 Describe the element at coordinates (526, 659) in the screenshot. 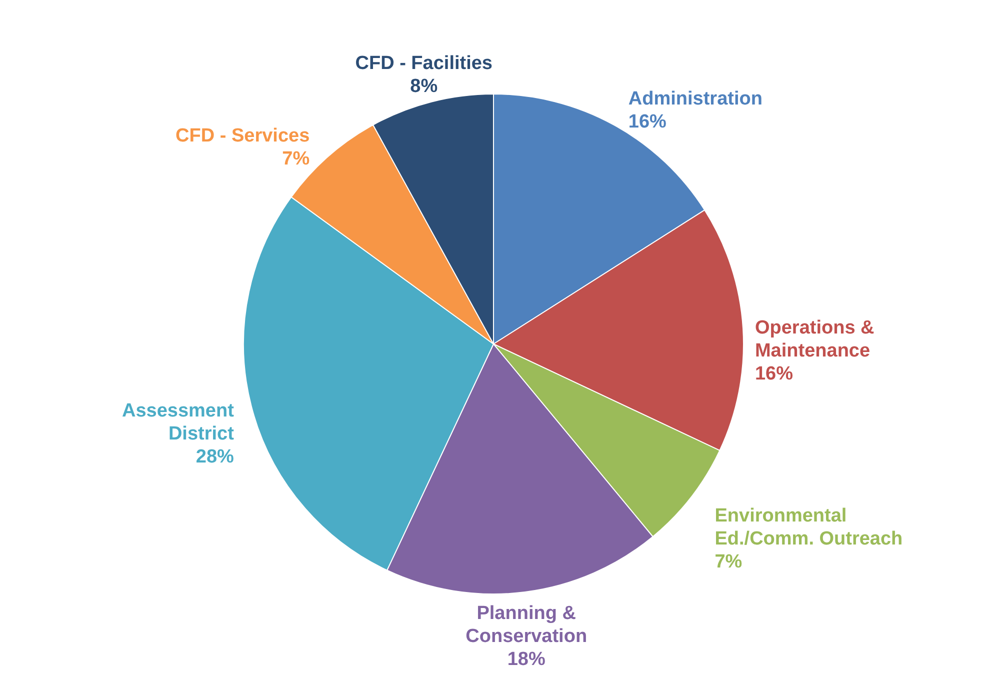

I see `data-label: 18%` at that location.